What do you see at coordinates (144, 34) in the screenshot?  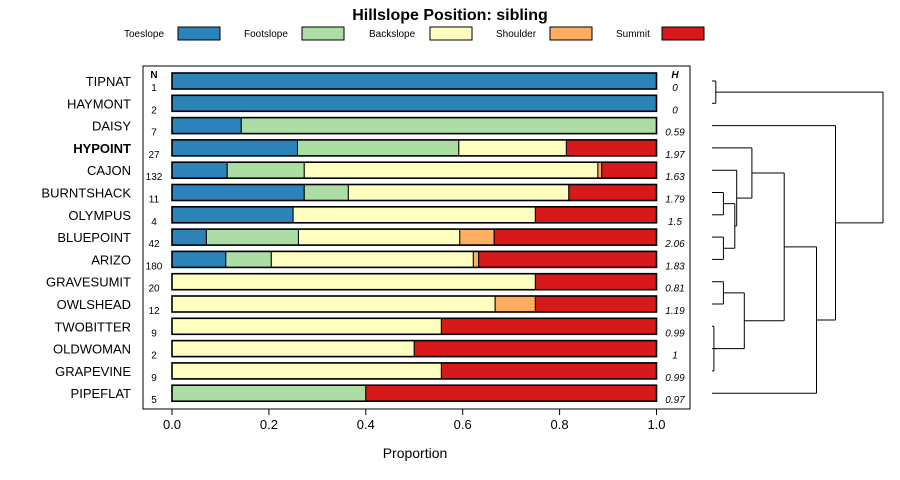 I see `legend-label: Toeslope` at bounding box center [144, 34].